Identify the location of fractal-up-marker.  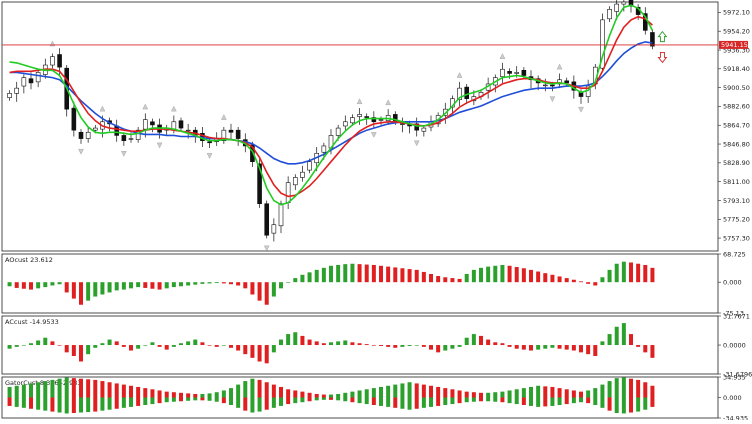
(502, 56).